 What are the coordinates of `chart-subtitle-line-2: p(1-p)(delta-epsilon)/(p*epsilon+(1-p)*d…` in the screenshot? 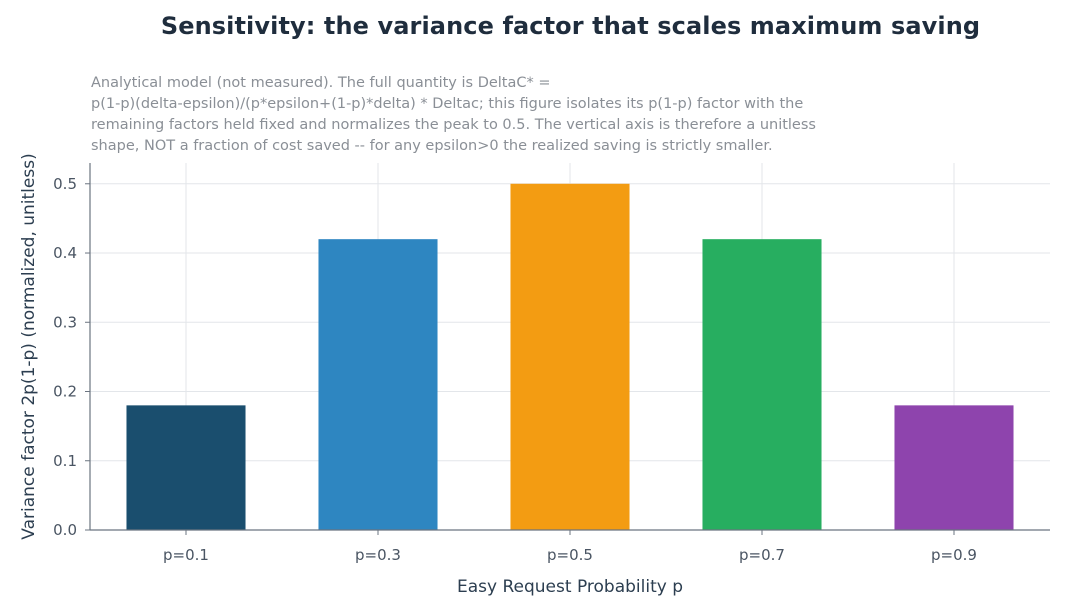 It's located at (447, 104).